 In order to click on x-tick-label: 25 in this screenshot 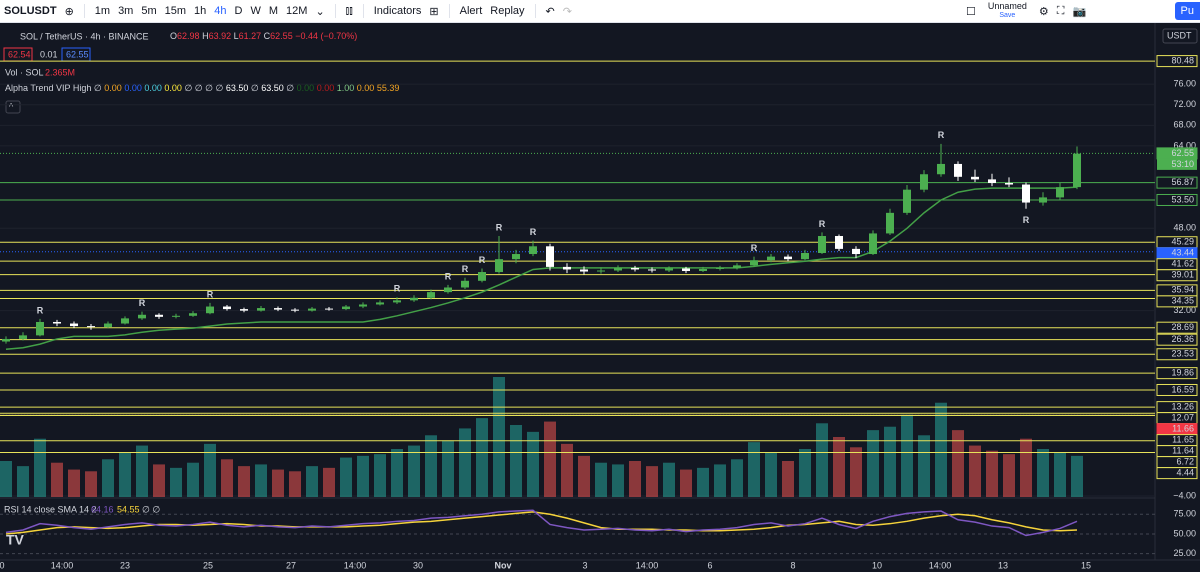, I will do `click(208, 565)`.